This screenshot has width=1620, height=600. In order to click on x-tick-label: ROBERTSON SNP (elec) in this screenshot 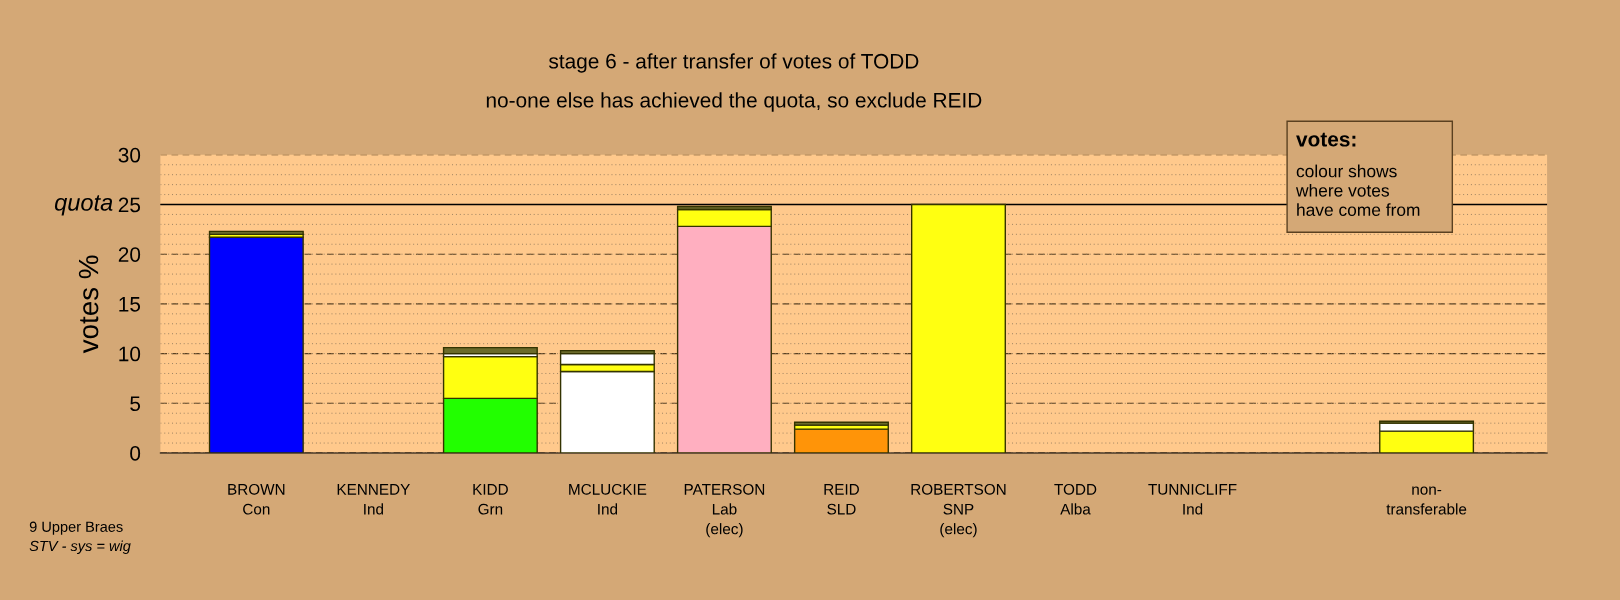, I will do `click(958, 510)`.